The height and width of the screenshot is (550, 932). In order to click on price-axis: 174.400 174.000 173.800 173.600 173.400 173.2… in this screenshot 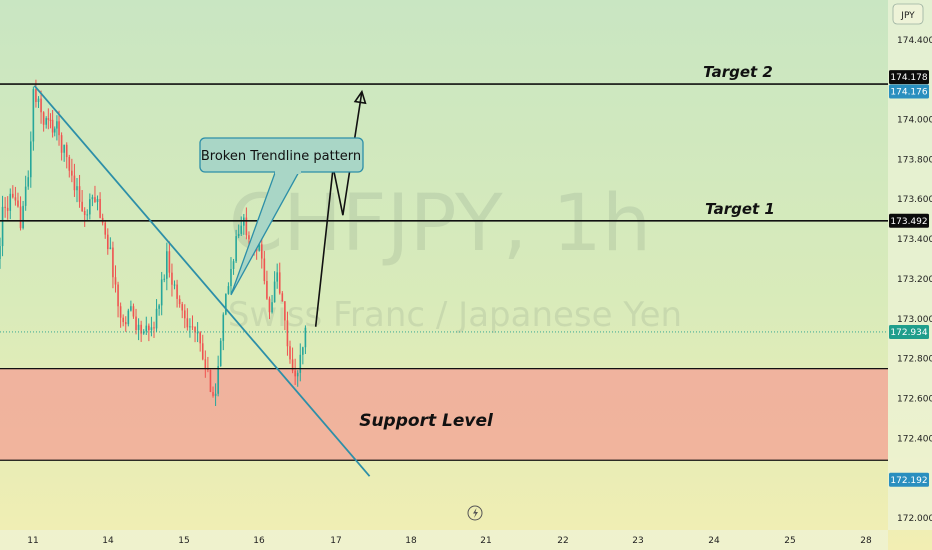, I will do `click(914, 280)`.